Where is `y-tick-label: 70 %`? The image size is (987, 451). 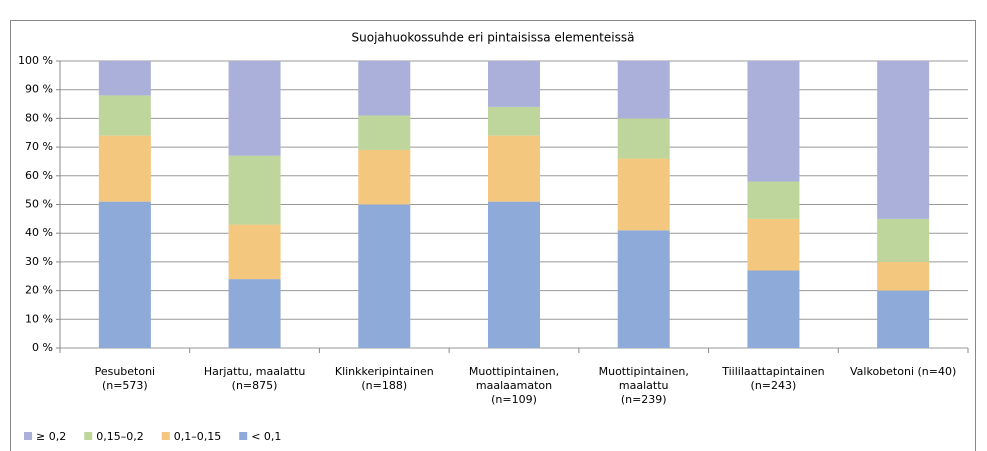
y-tick-label: 70 % is located at coordinates (39, 146).